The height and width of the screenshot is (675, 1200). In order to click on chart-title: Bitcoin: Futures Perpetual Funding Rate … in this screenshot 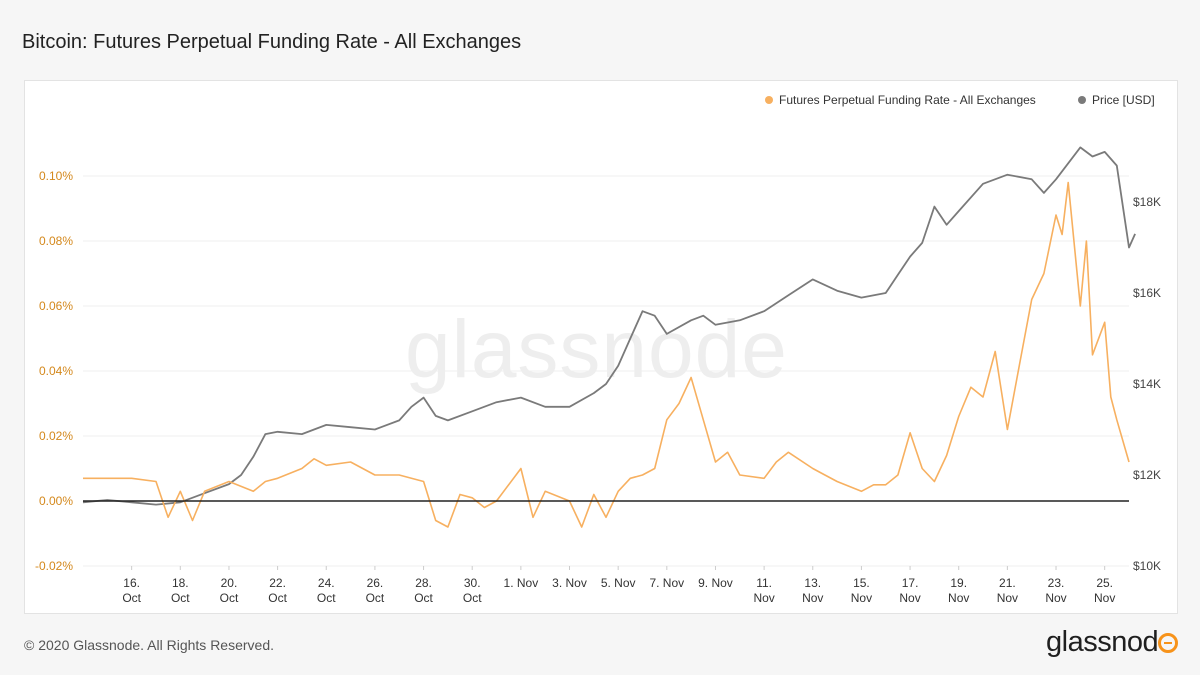, I will do `click(272, 42)`.